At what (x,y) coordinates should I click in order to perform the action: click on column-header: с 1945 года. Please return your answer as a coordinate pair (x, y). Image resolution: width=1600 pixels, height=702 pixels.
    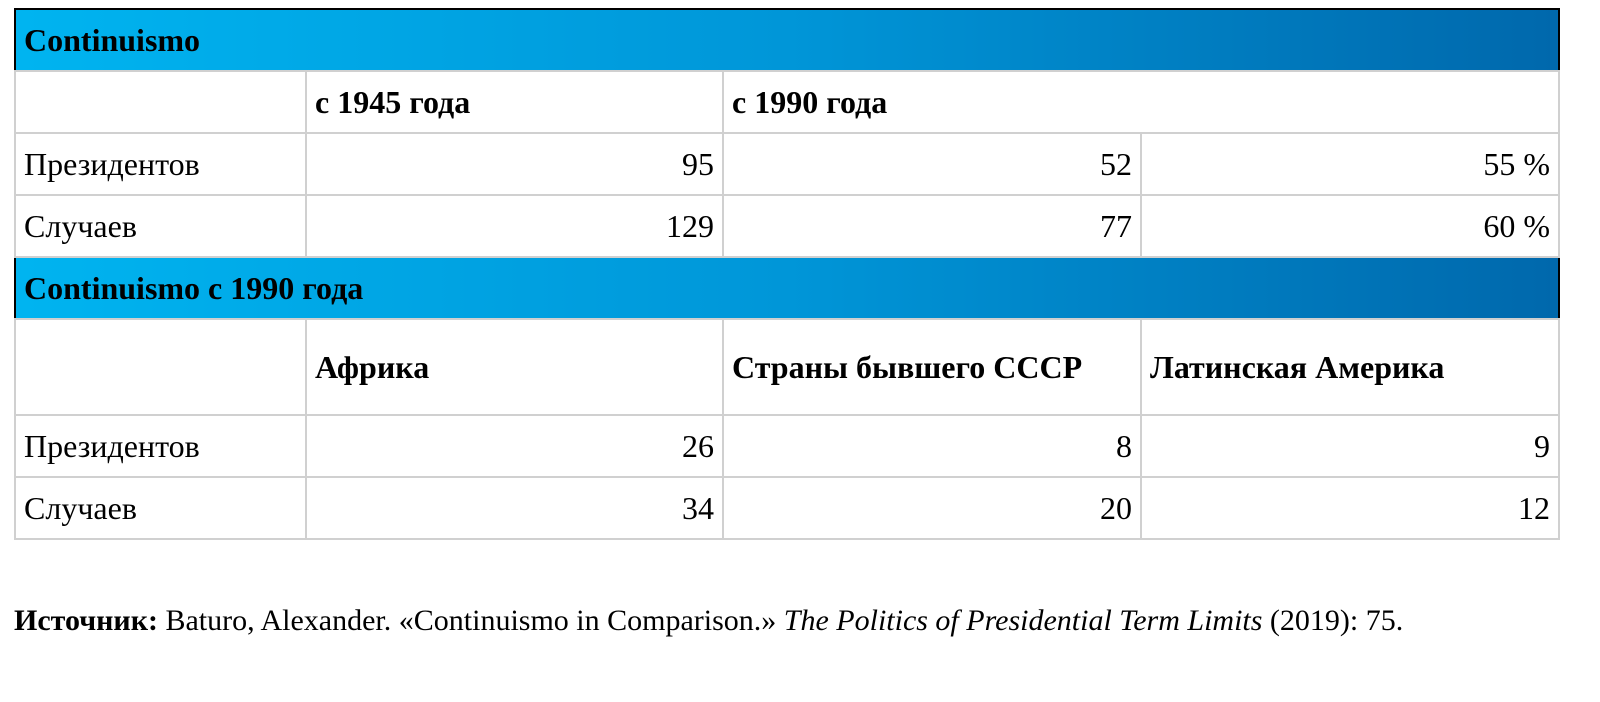
    Looking at the image, I should click on (514, 102).